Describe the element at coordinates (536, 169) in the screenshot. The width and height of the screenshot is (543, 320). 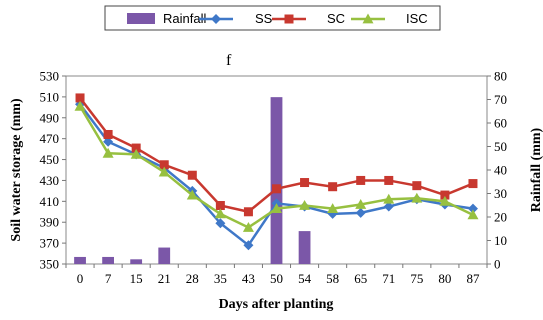
I see `right-axis-title: Rainfall (mm)` at that location.